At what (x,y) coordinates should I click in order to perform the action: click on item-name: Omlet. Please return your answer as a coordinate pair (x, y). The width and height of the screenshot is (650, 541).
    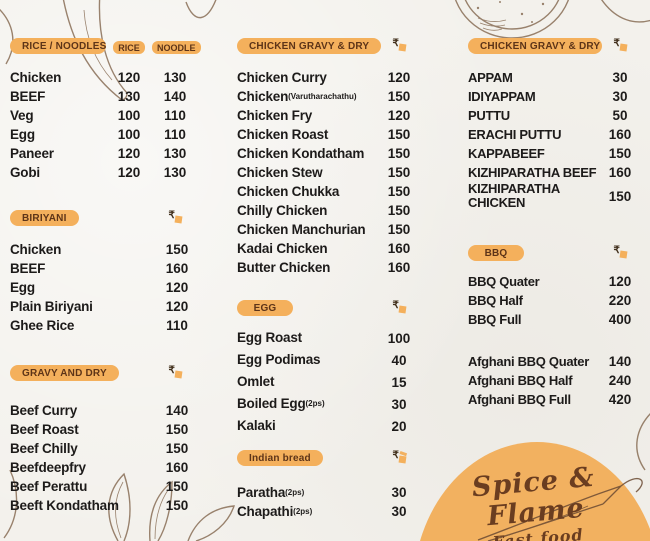
    Looking at the image, I should click on (256, 381).